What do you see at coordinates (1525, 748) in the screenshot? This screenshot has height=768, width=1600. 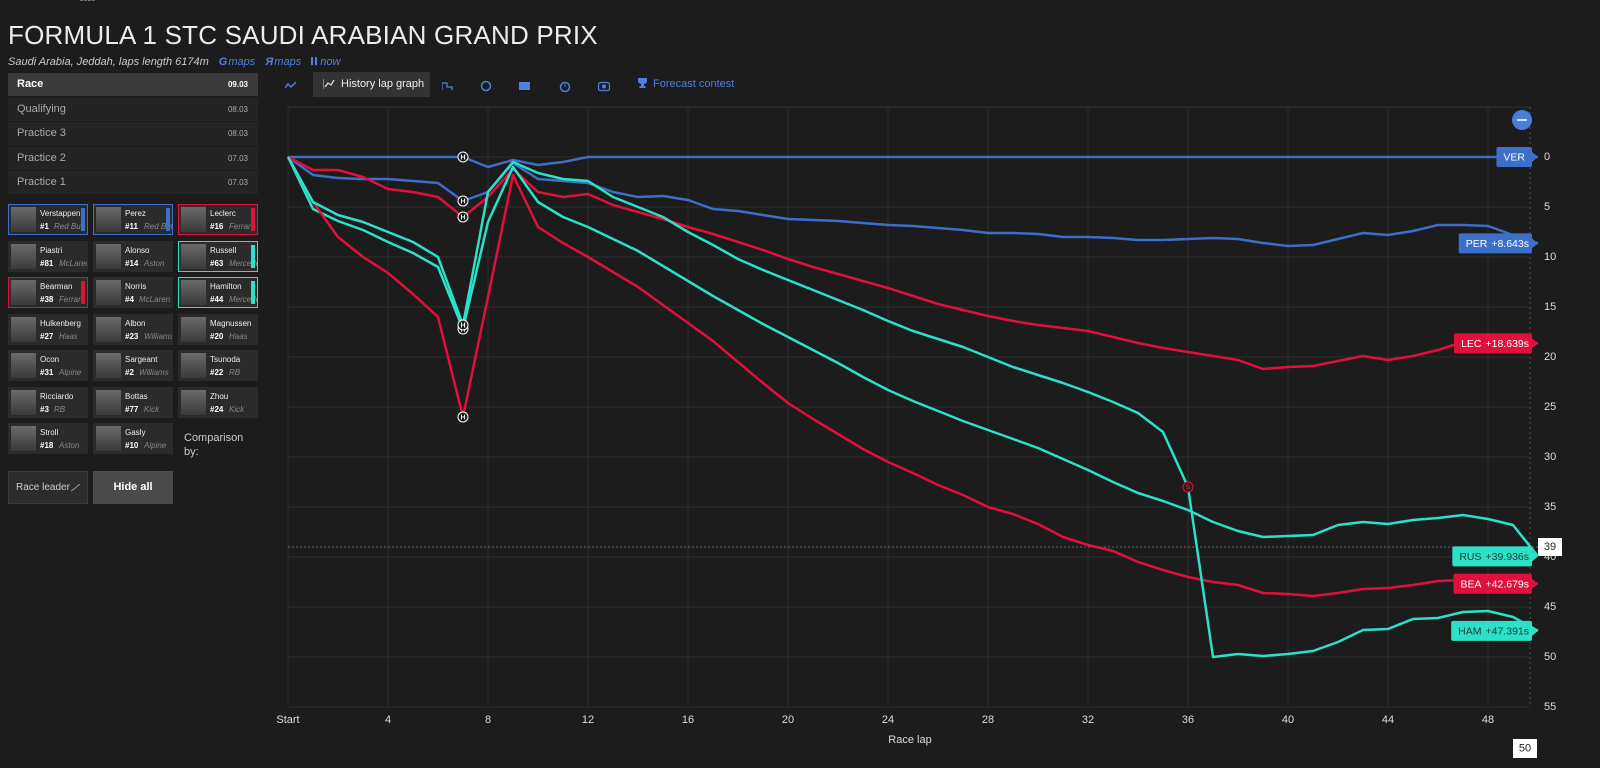 I see `crosshair-x-label: 50` at bounding box center [1525, 748].